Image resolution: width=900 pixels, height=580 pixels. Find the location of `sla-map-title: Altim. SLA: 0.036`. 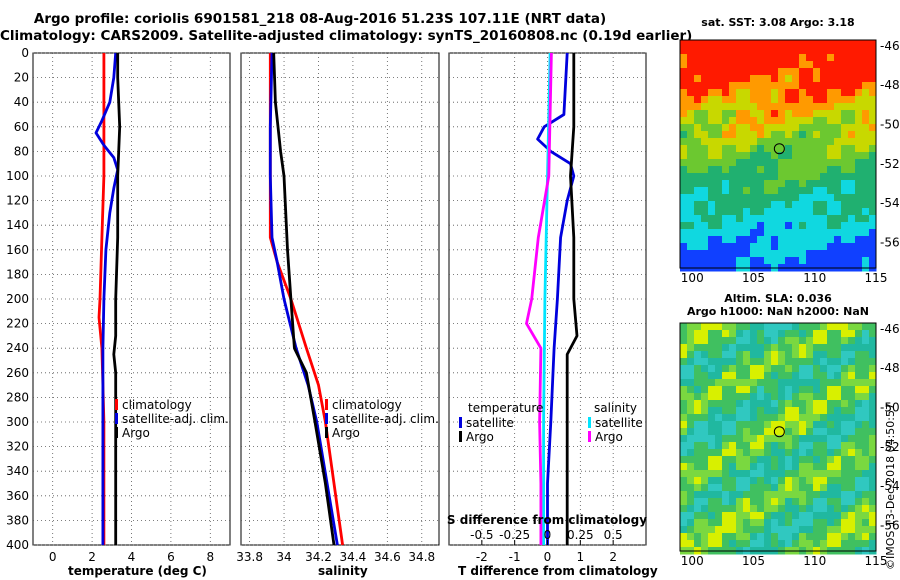

sla-map-title: Altim. SLA: 0.036 is located at coordinates (778, 298).